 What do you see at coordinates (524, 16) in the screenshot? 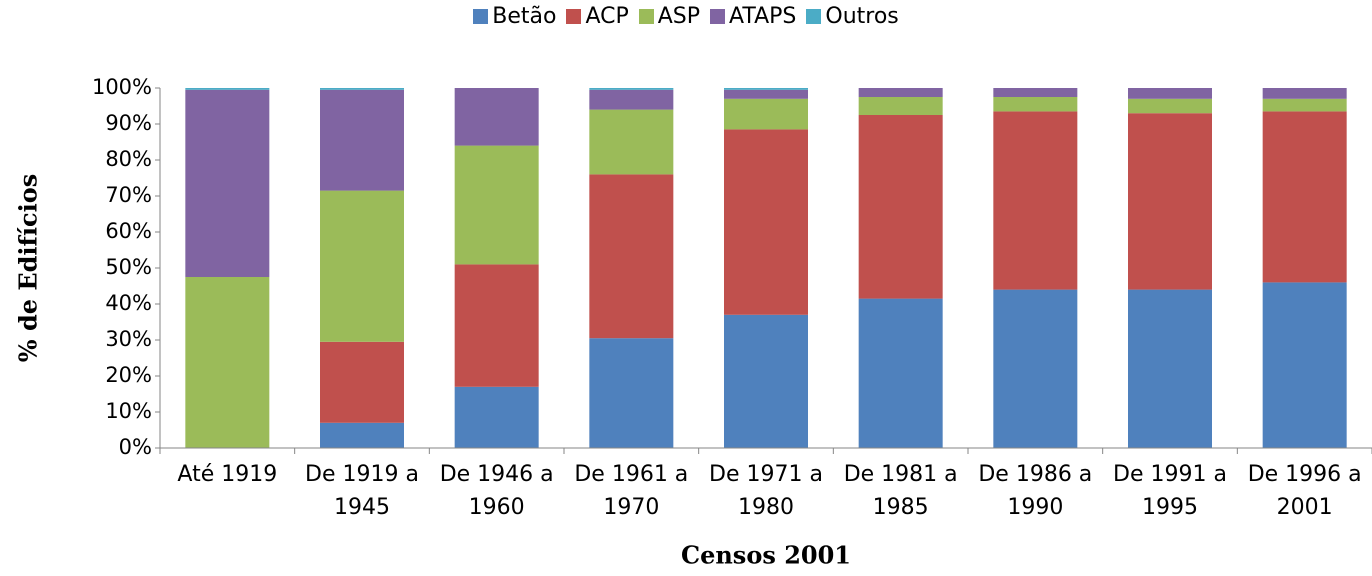
I see `legend-label: Betão` at bounding box center [524, 16].